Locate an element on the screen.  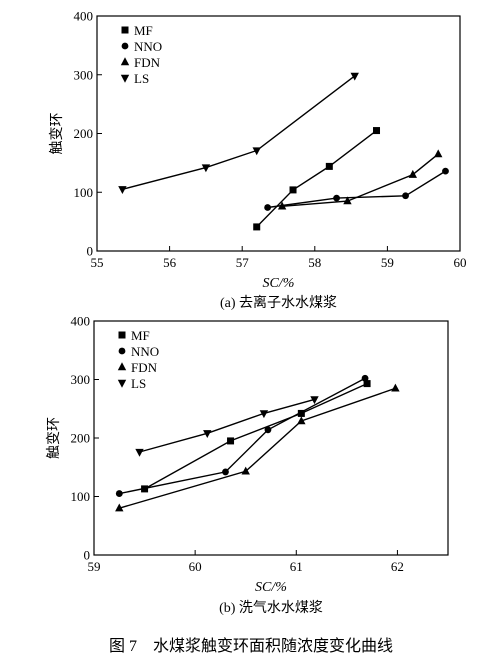
chart-caption: (b) 洗气水水煤浆 is located at coordinates (271, 608).